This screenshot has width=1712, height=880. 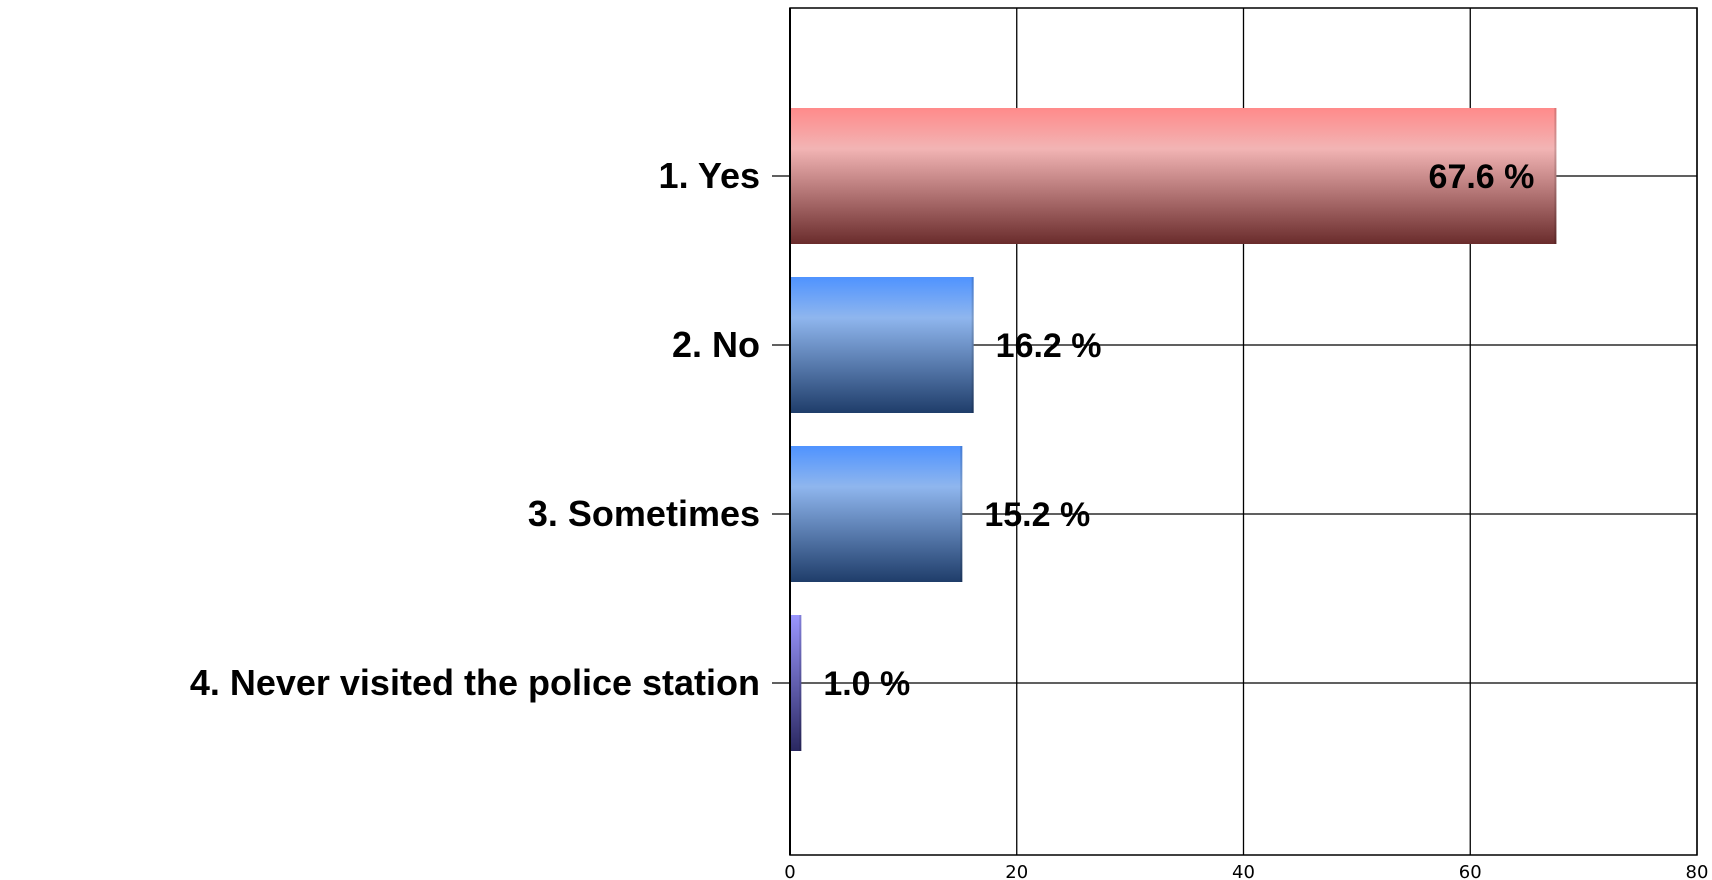 What do you see at coordinates (866, 684) in the screenshot?
I see `value-label: 1.0 %` at bounding box center [866, 684].